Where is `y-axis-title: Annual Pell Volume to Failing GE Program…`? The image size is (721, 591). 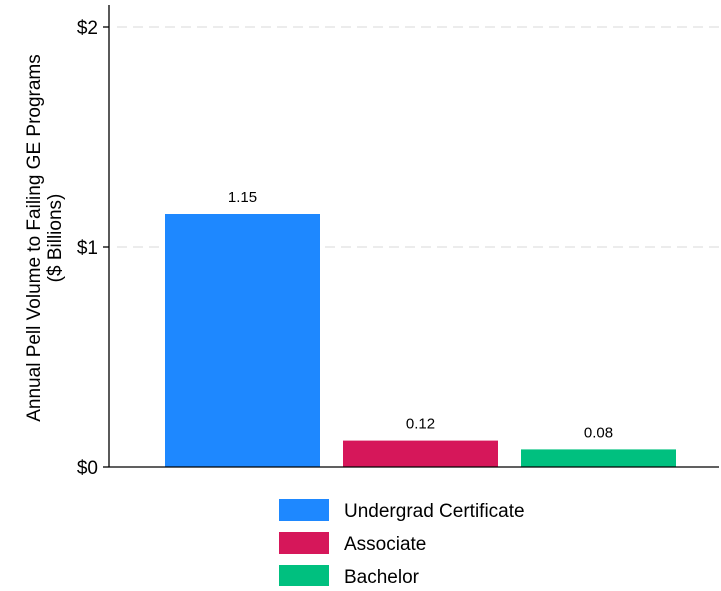 y-axis-title: Annual Pell Volume to Failing GE Program… is located at coordinates (45, 238).